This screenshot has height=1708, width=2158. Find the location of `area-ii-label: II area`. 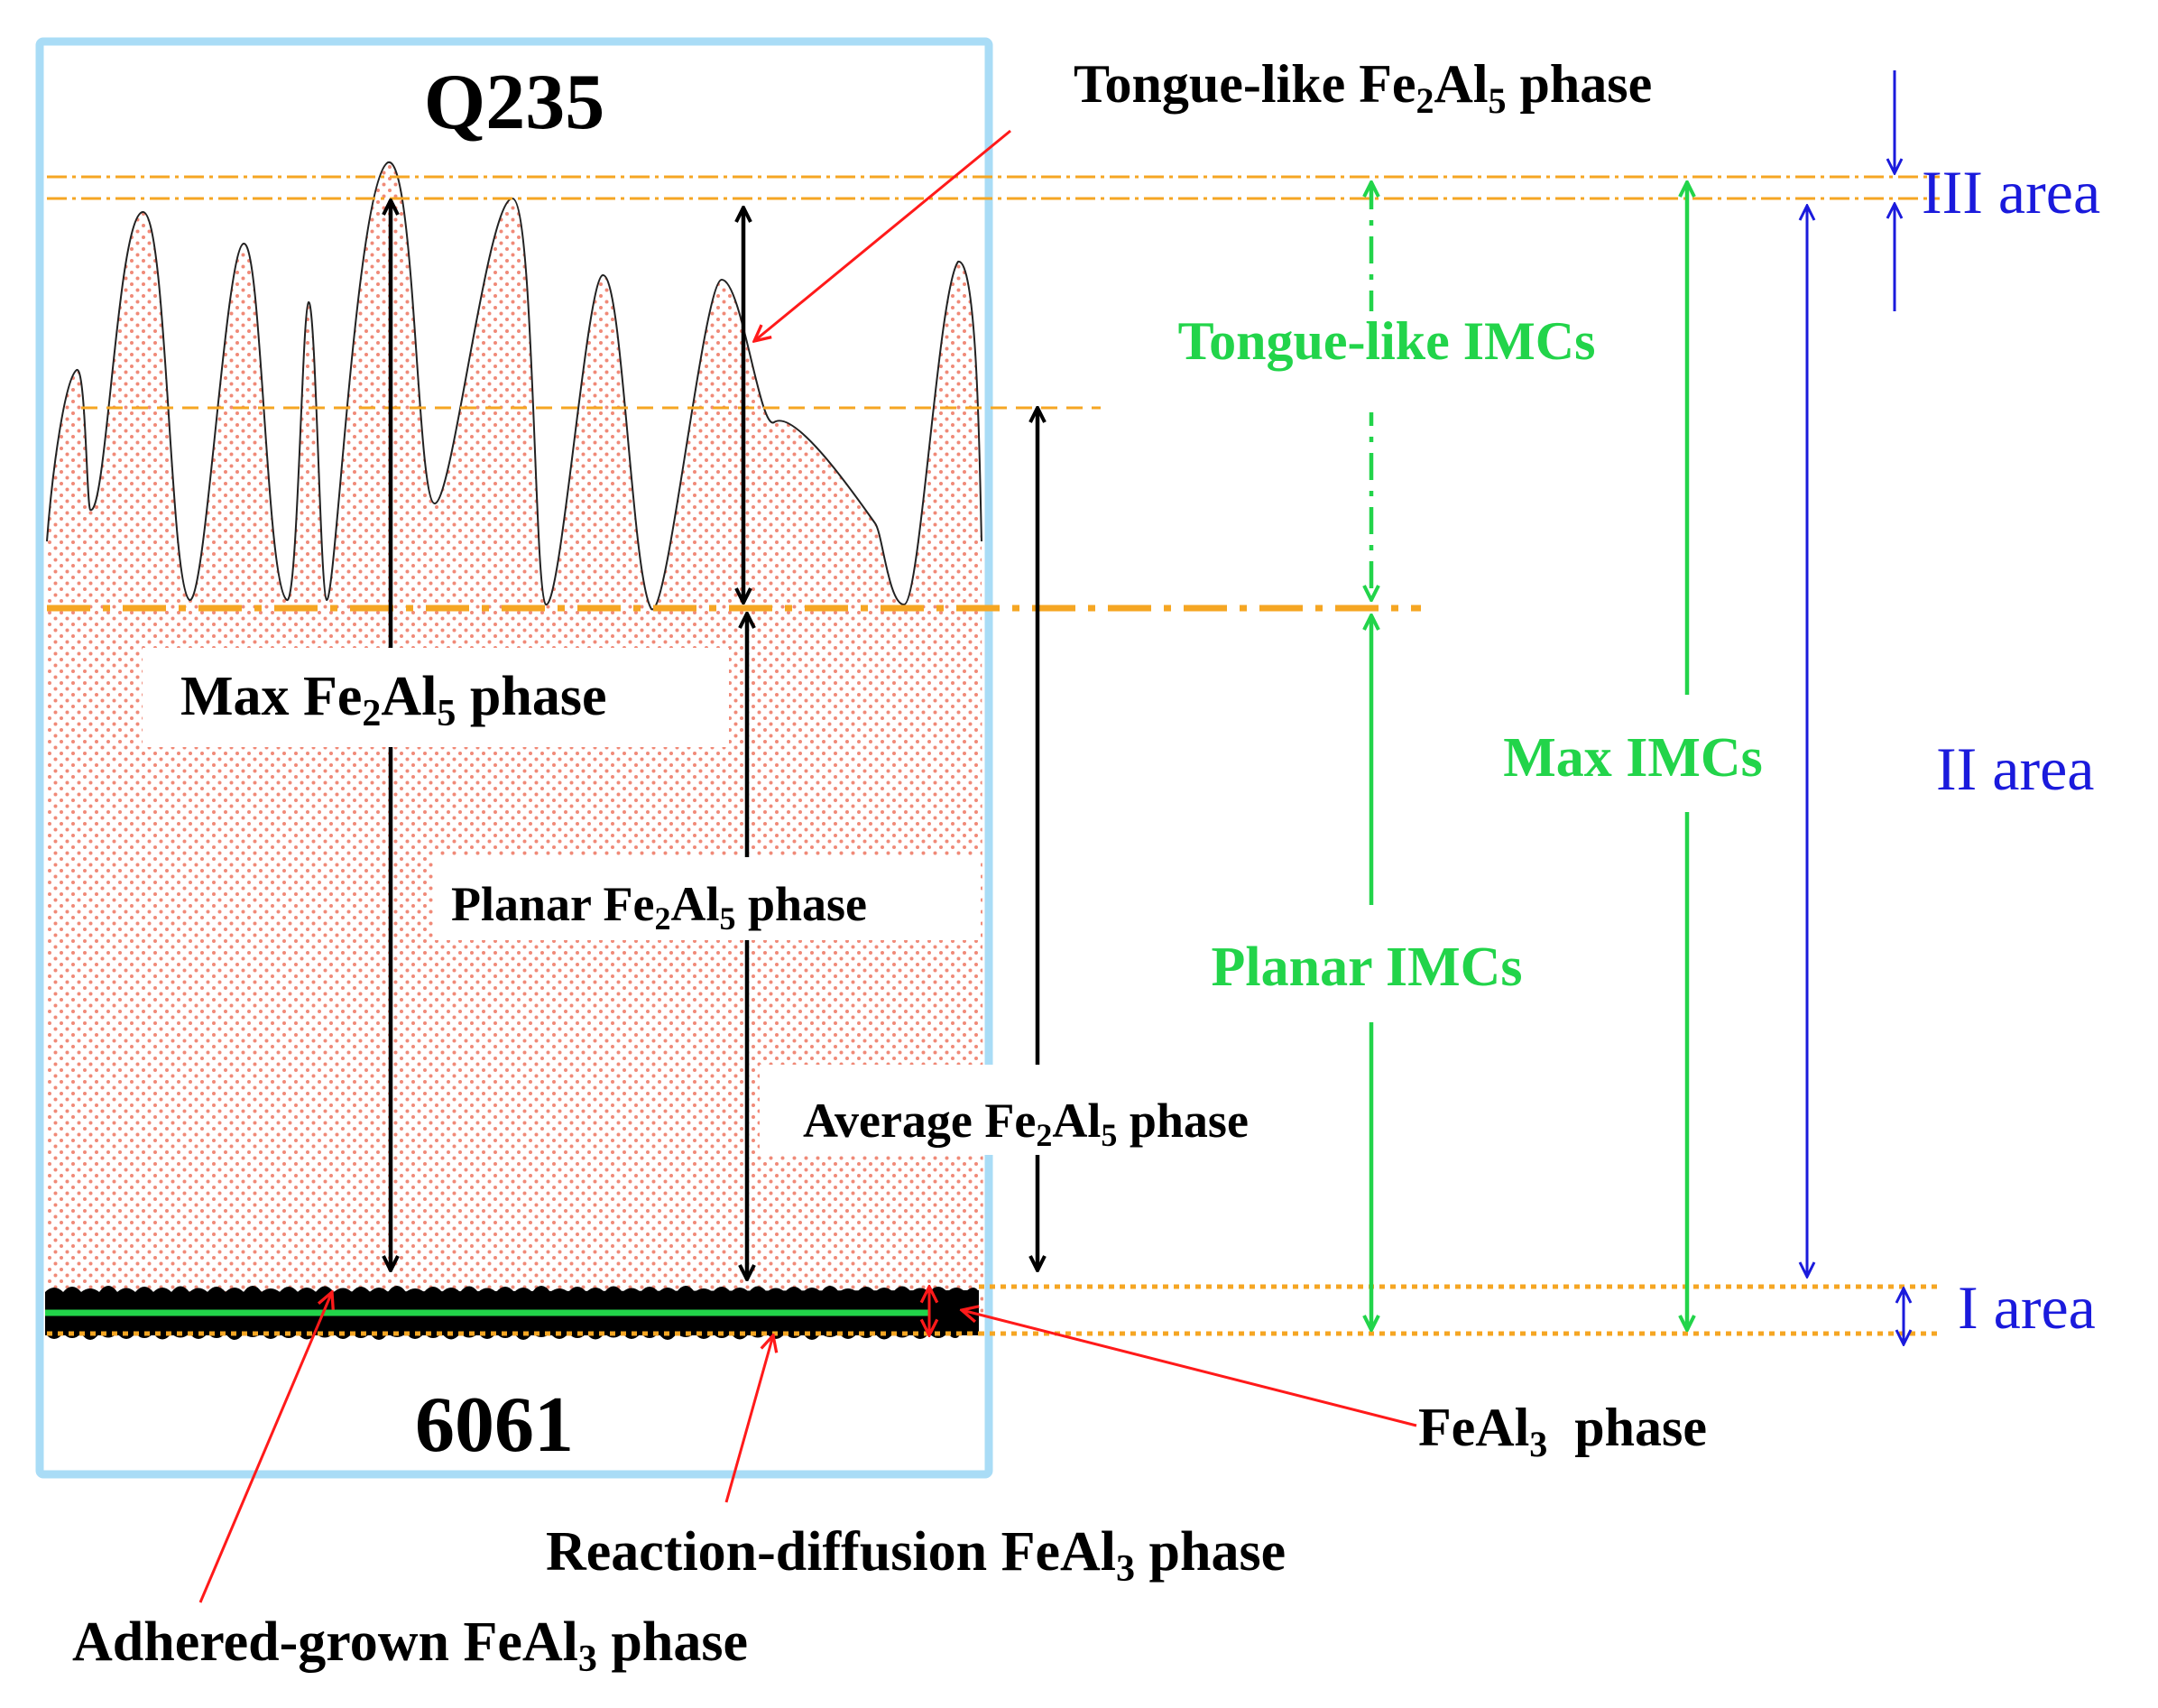

area-ii-label: II area is located at coordinates (2015, 768).